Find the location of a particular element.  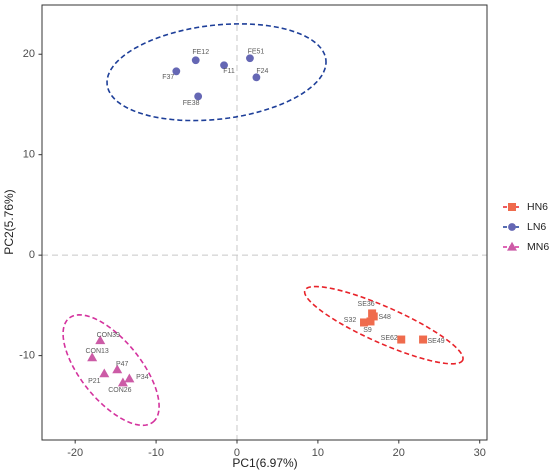

point-label-se49: SE49 is located at coordinates (436, 341).